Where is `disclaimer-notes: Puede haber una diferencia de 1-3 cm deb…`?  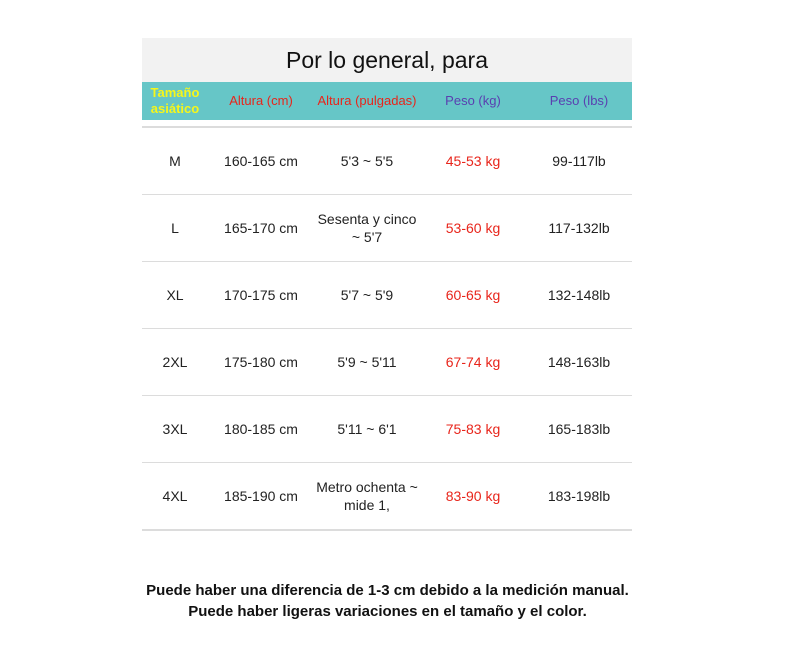
disclaimer-notes: Puede haber una diferencia de 1-3 cm deb… is located at coordinates (387, 601).